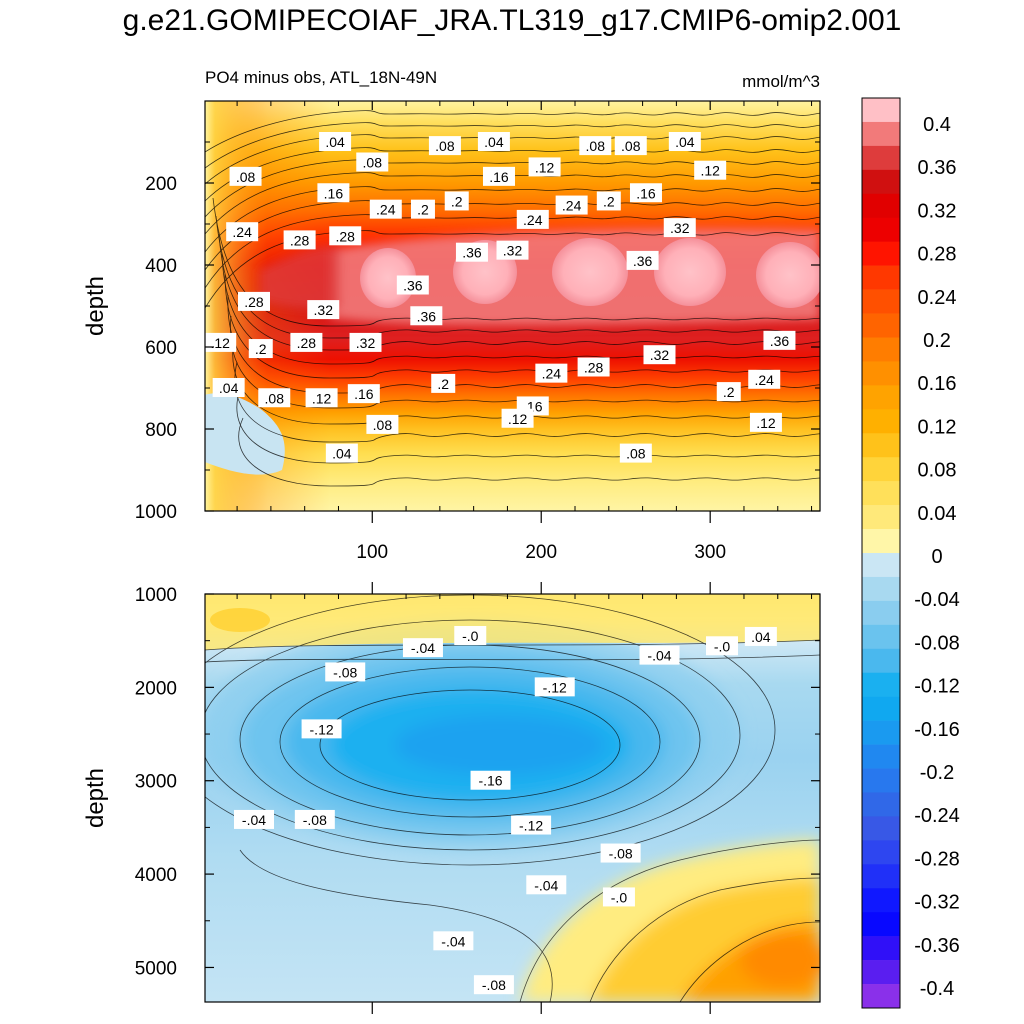 The height and width of the screenshot is (1024, 1024). Describe the element at coordinates (761, 637) in the screenshot. I see `bottom-contour-label-text: .04` at that location.